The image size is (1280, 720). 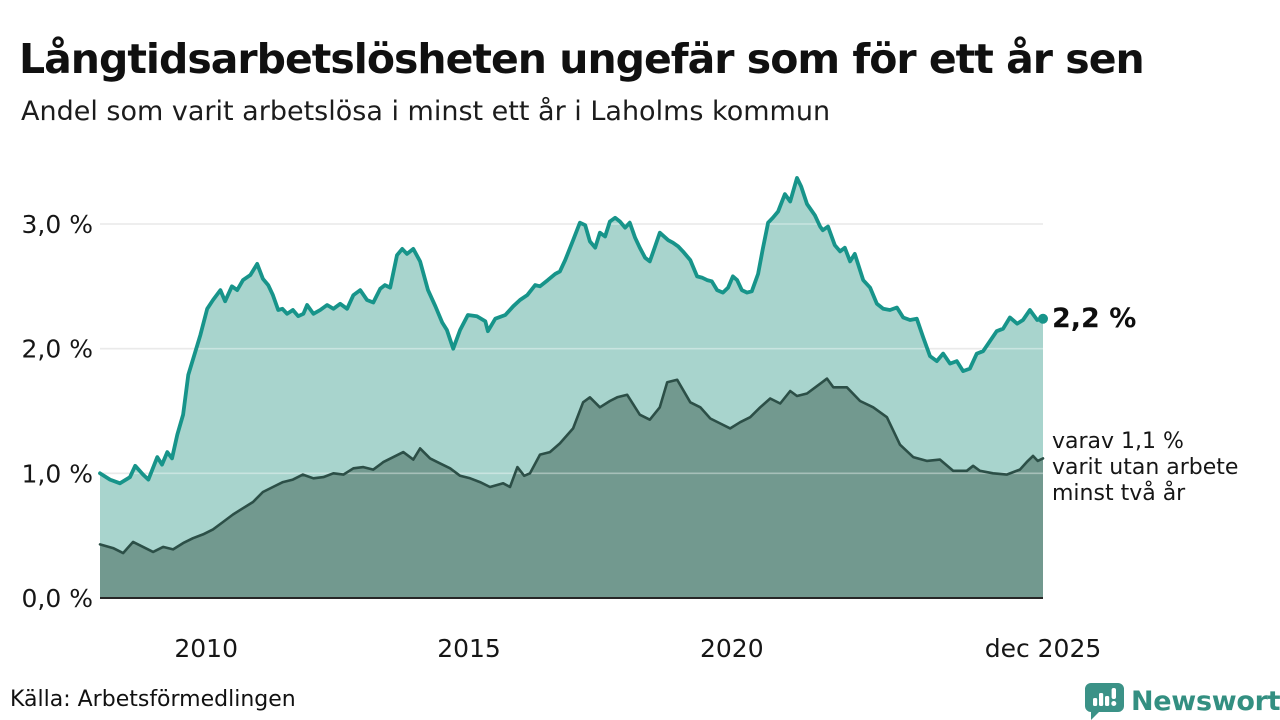 What do you see at coordinates (732, 648) in the screenshot?
I see `x-tick-label: 2020` at bounding box center [732, 648].